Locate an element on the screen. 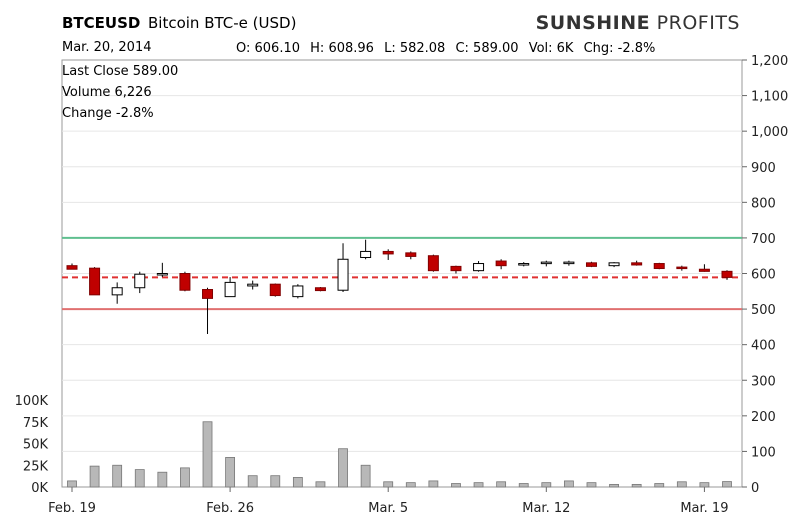  x-tick-label: Mar. 5 is located at coordinates (388, 508).